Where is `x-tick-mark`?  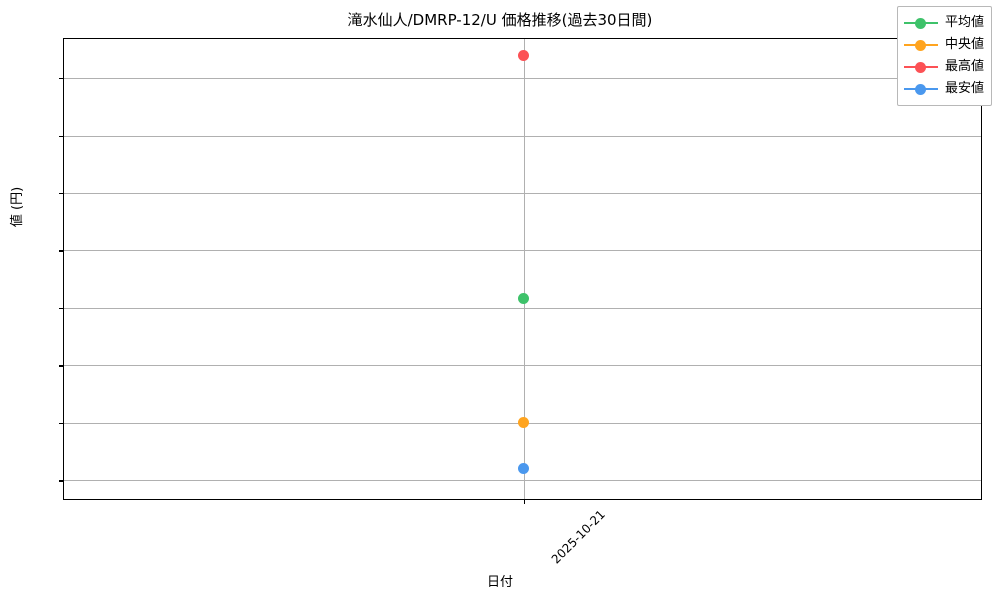
x-tick-mark is located at coordinates (524, 501).